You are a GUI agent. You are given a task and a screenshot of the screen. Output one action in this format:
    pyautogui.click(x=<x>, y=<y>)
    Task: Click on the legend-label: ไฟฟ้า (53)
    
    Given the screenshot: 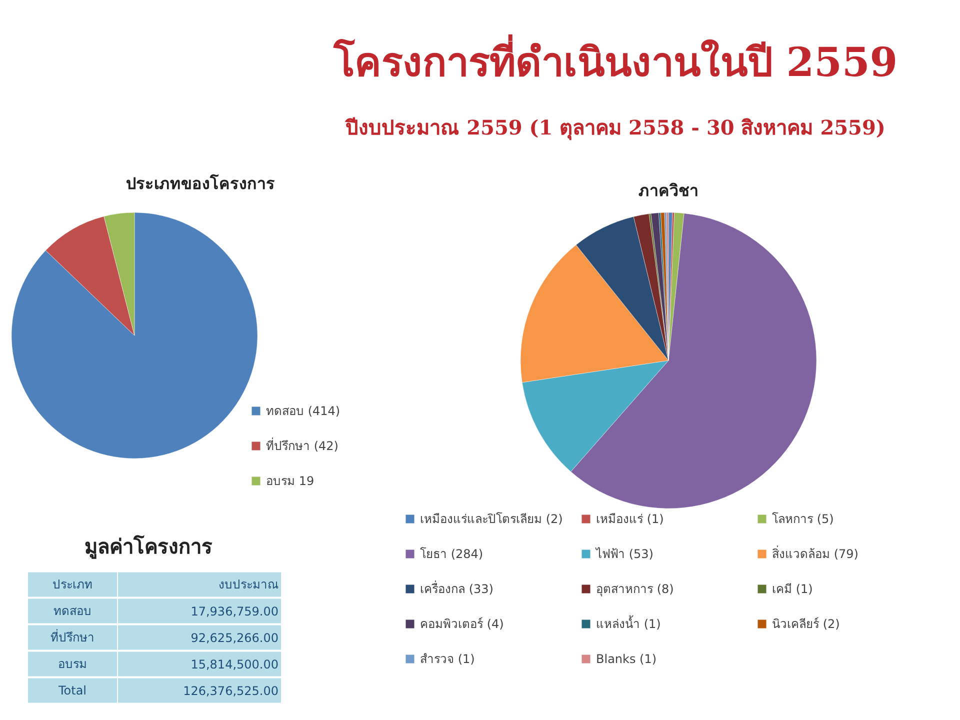 What is the action you would take?
    pyautogui.click(x=625, y=554)
    